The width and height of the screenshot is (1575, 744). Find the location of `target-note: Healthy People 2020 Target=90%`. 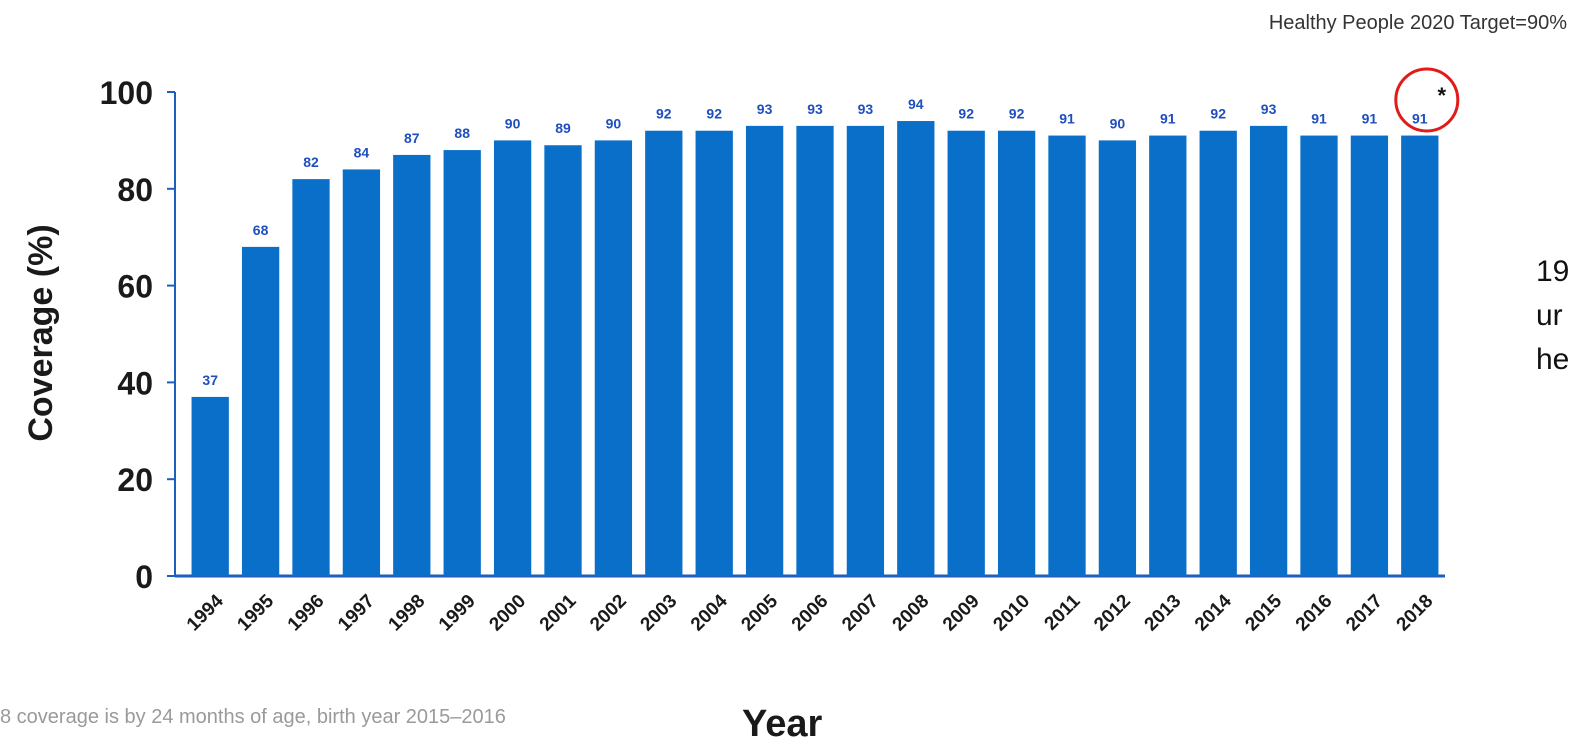

target-note: Healthy People 2020 Target=90% is located at coordinates (1417, 23).